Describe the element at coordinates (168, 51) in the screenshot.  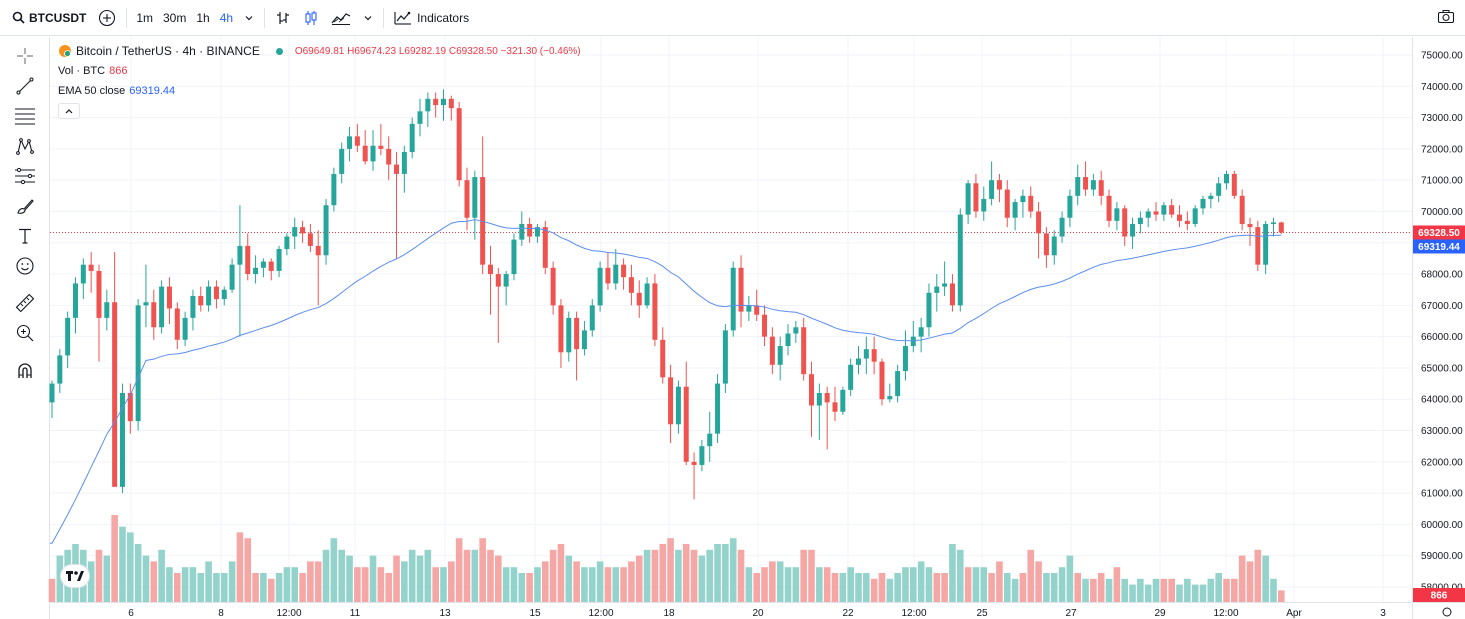
I see `symbol-title: Bitcoin / TetherUS · 4h · BINANCE` at that location.